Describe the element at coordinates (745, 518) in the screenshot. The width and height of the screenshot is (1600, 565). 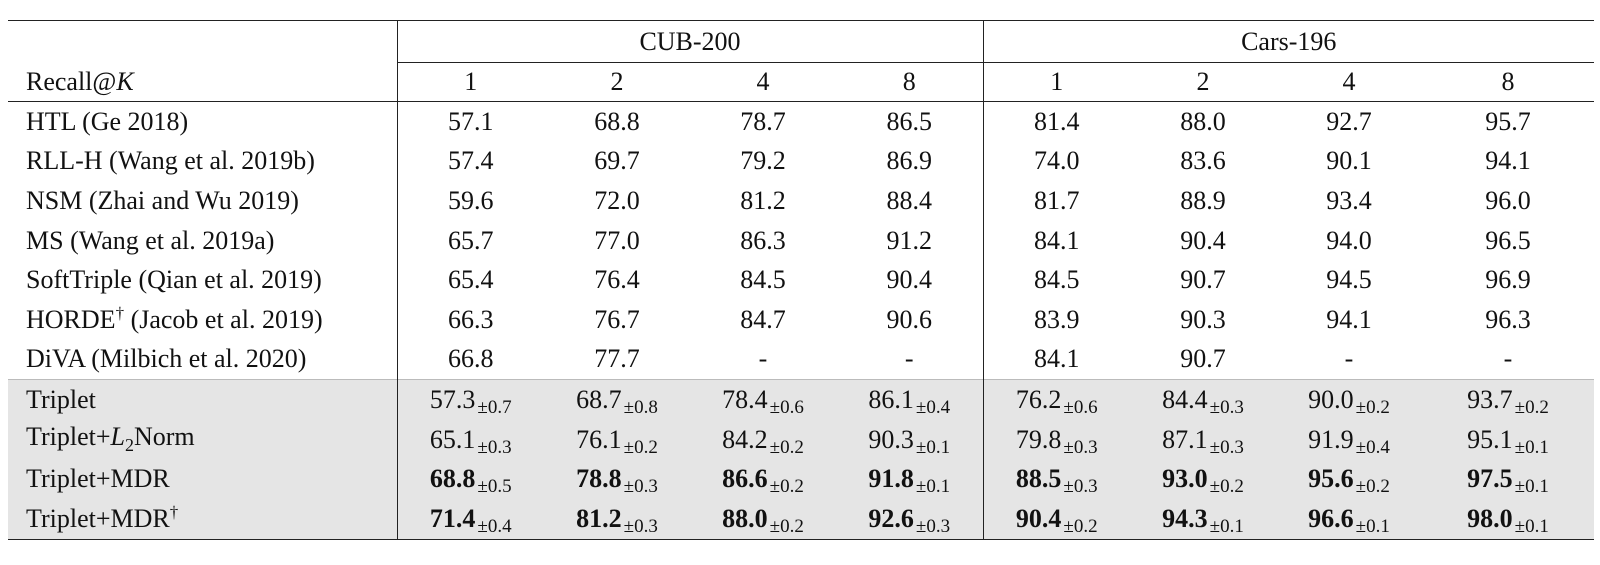
I see `value-main: 88.0` at that location.